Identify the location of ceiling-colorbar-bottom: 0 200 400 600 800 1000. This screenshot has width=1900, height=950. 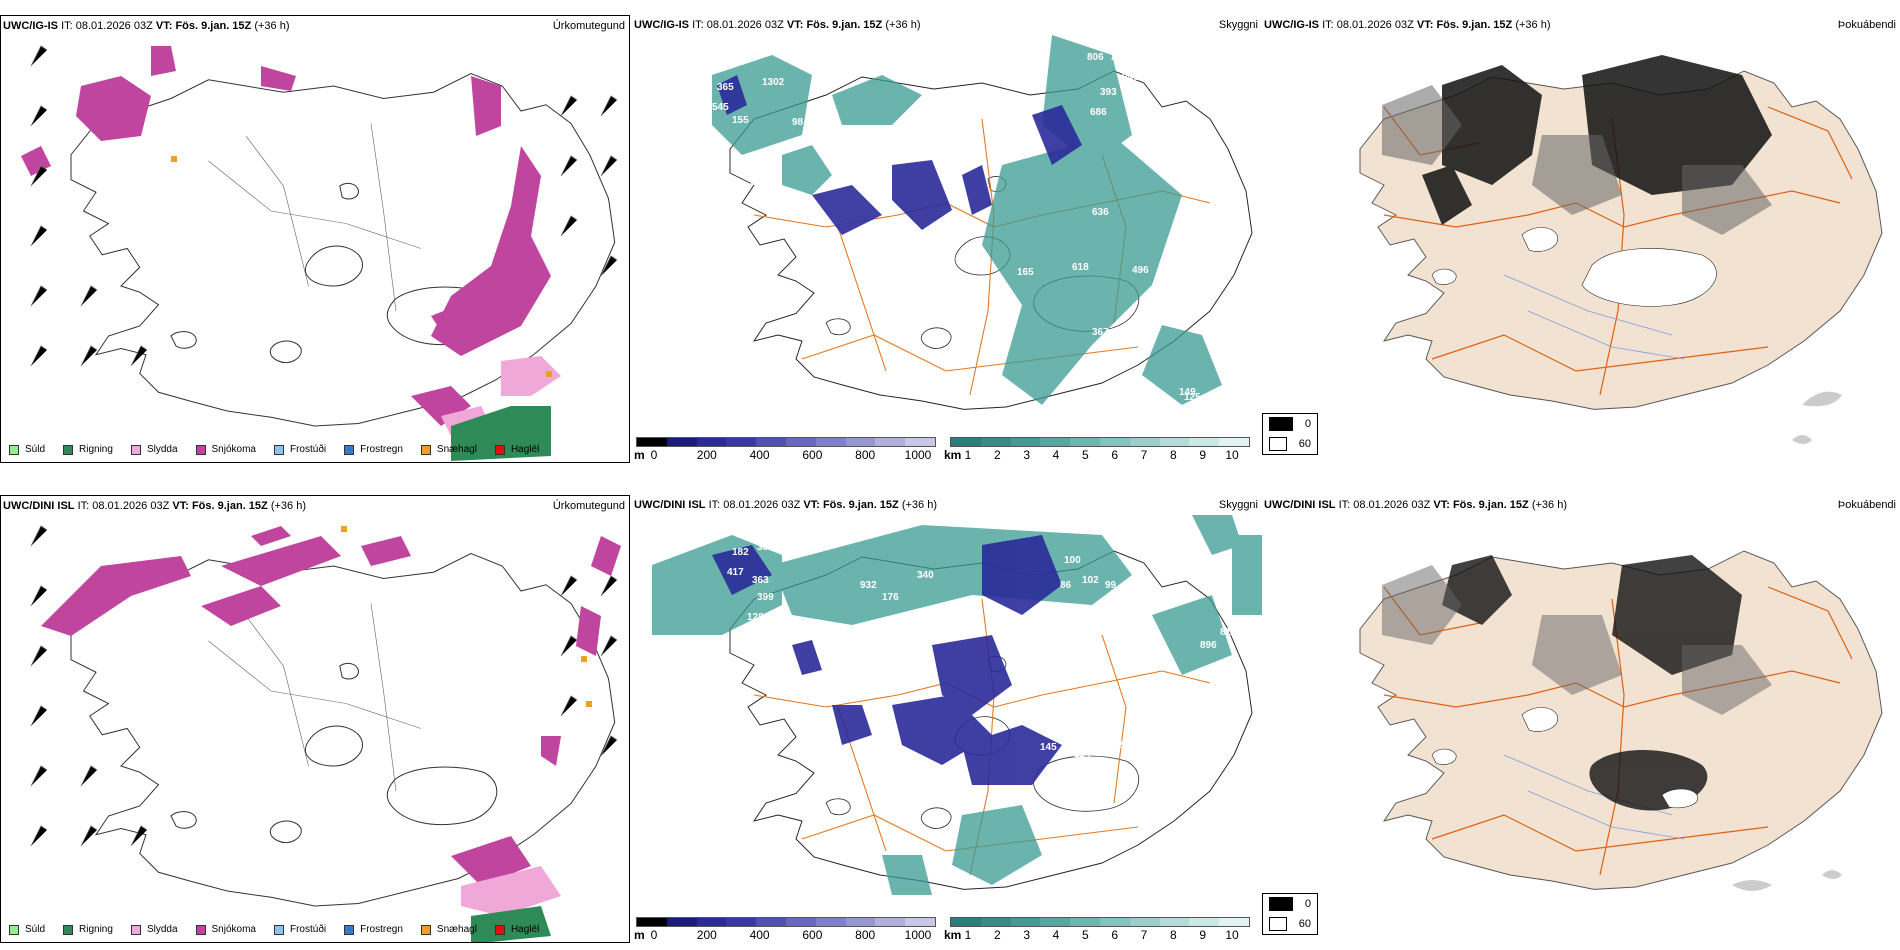
(786, 929).